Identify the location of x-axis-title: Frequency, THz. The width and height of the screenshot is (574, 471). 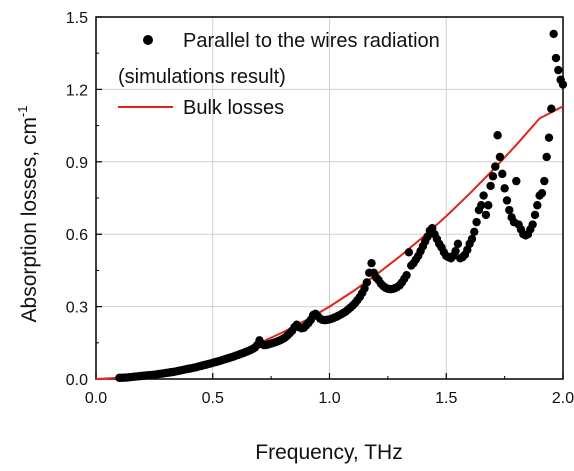
(328, 452).